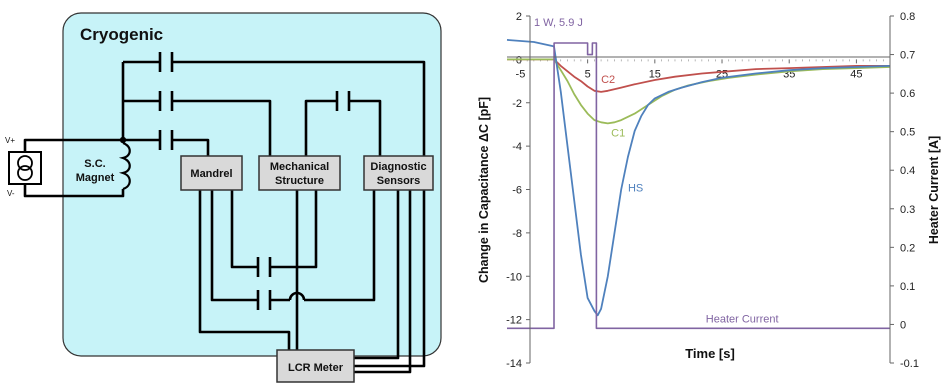  I want to click on series-line-c2, so click(698, 75).